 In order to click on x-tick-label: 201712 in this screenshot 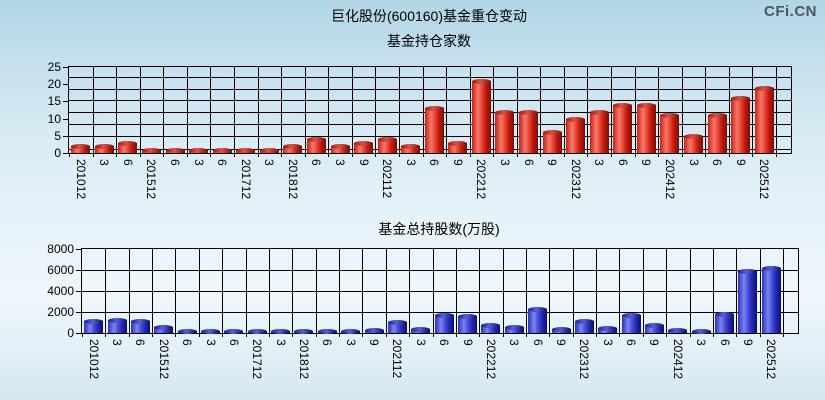, I will do `click(246, 179)`.